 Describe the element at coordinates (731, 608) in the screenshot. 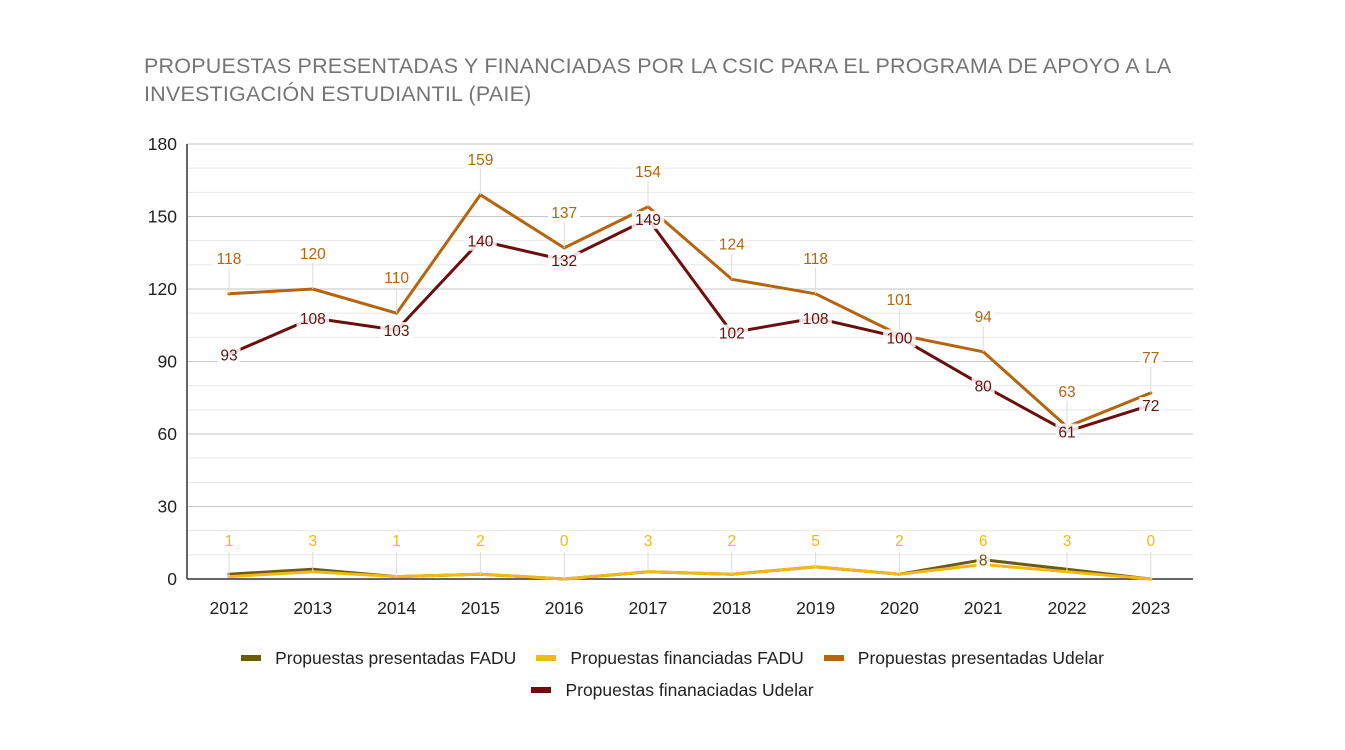

I see `x-tick-label: 2018` at that location.